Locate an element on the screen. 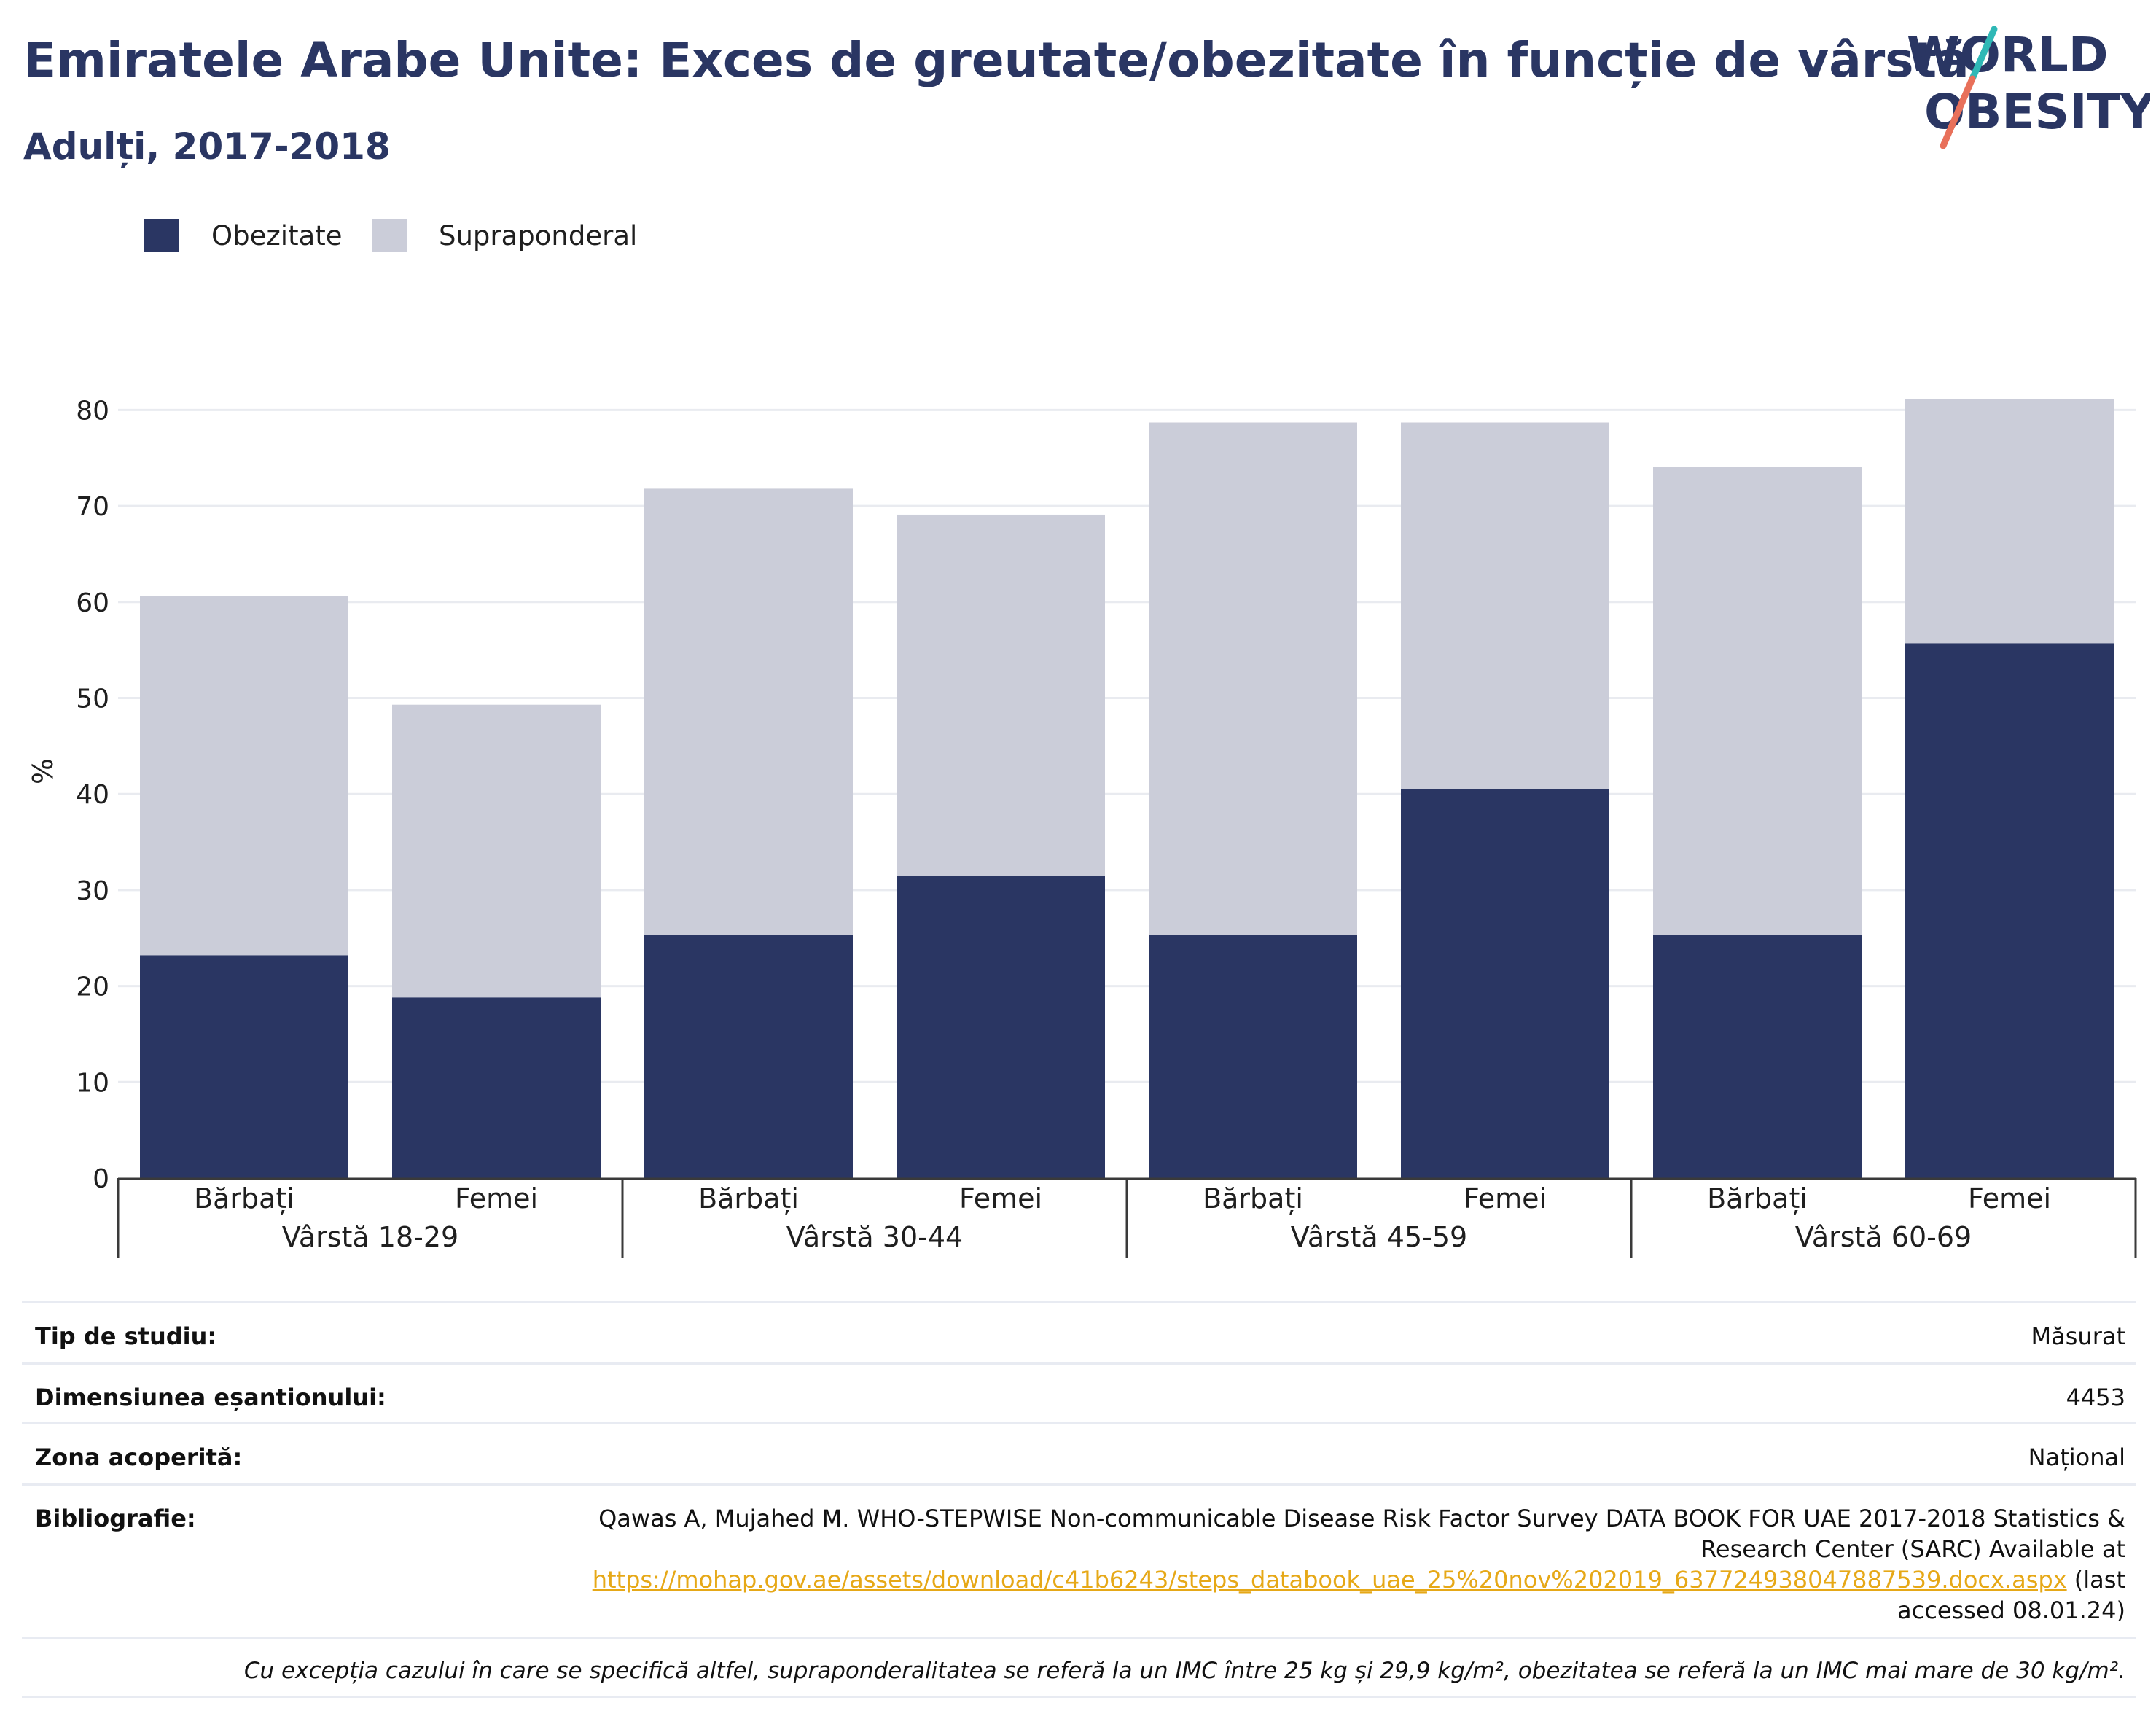  y-tick-label: 70 is located at coordinates (93, 507).